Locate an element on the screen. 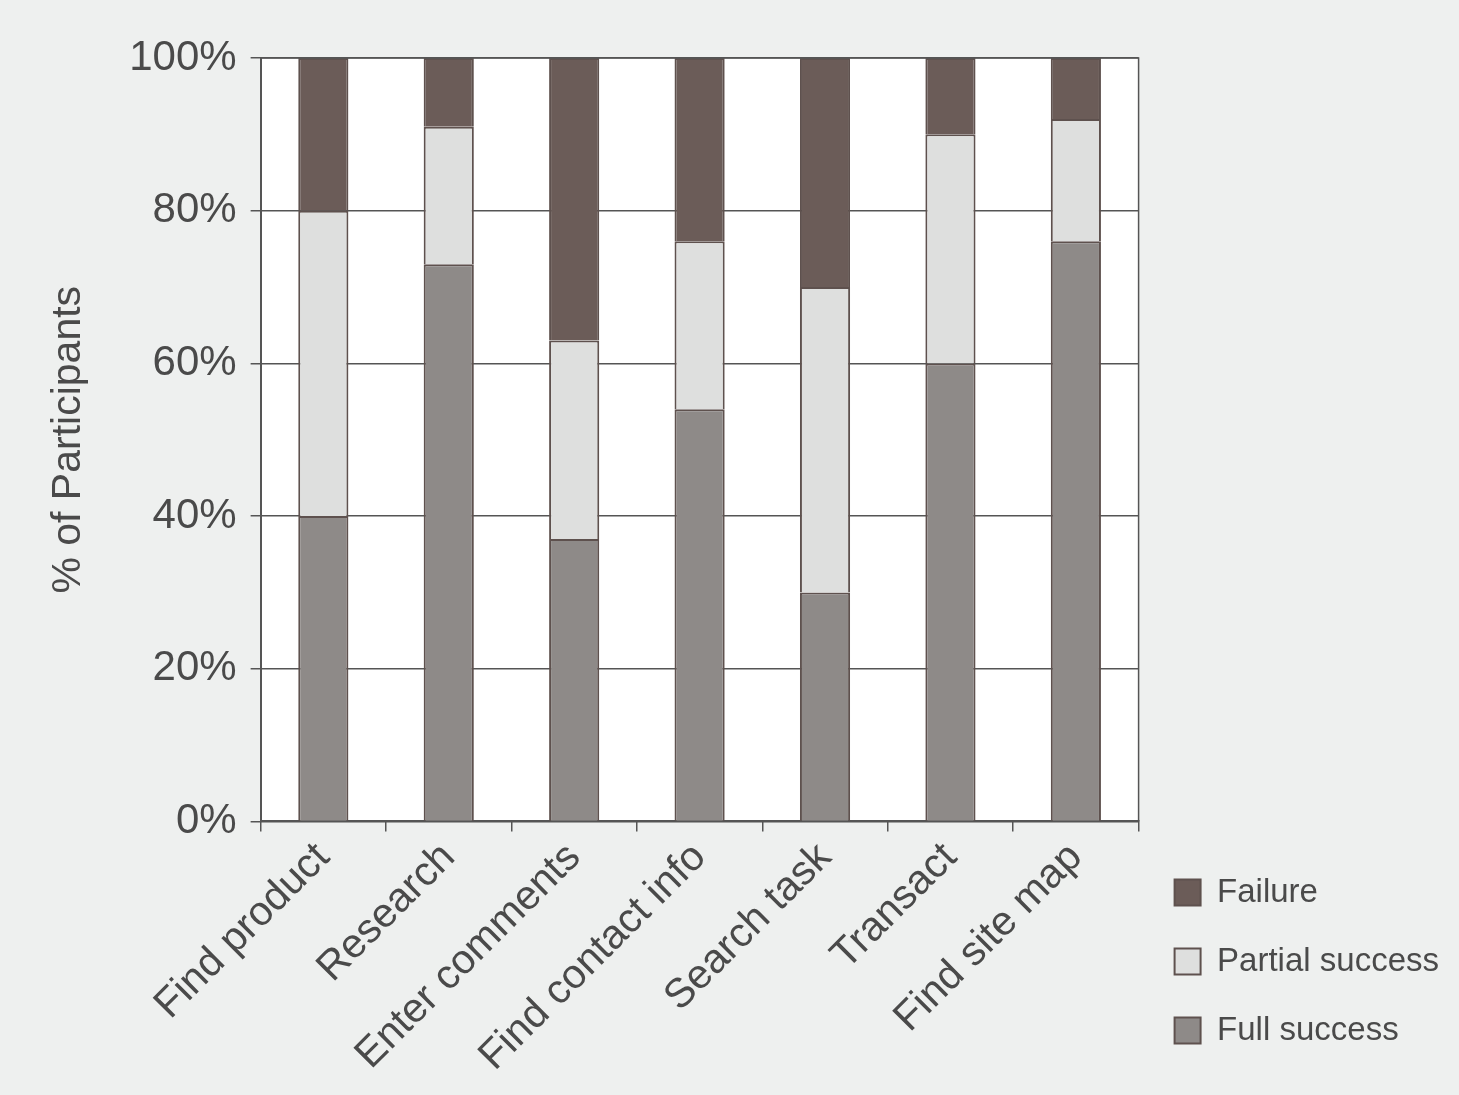 This screenshot has width=1459, height=1095. legend-label: Full success is located at coordinates (1308, 1028).